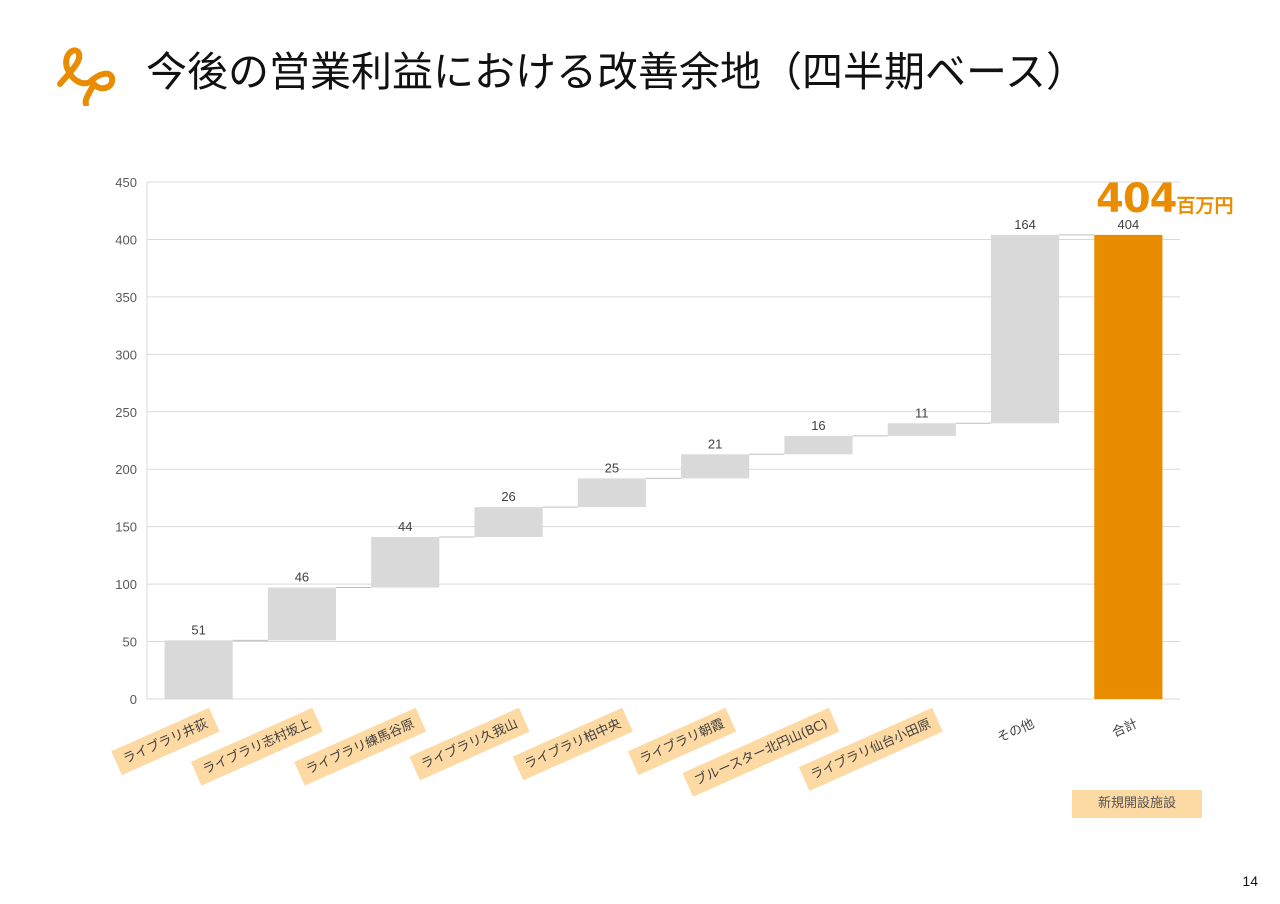 The height and width of the screenshot is (904, 1280). Describe the element at coordinates (126, 527) in the screenshot. I see `y-tick-label: 150` at that location.